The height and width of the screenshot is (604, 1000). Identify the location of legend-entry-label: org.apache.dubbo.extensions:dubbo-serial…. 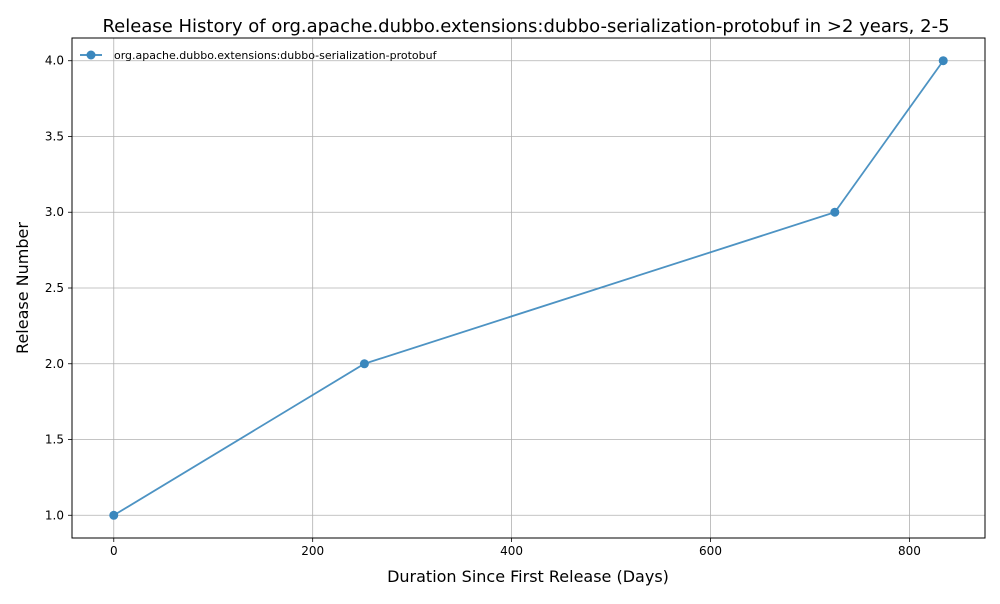
(276, 55).